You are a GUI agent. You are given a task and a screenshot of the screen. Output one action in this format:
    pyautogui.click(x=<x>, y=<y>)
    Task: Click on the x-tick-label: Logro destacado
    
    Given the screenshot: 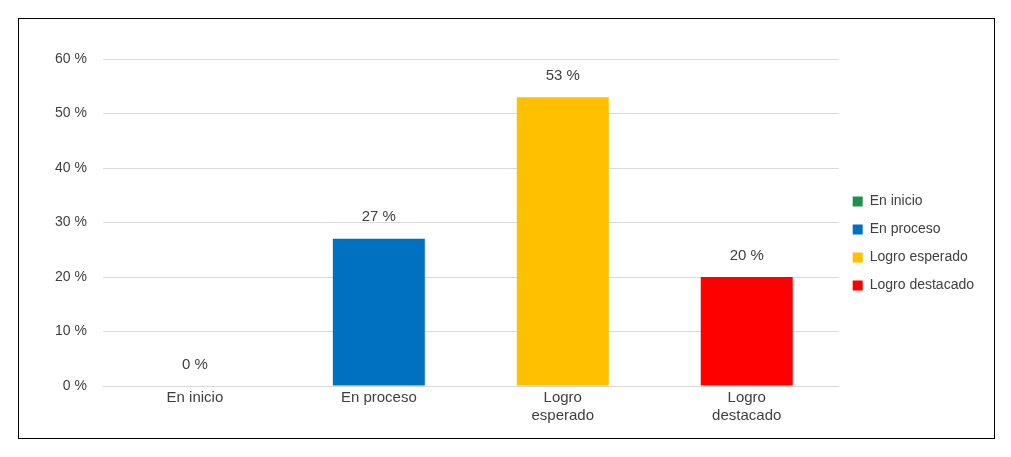 What is the action you would take?
    pyautogui.click(x=747, y=406)
    